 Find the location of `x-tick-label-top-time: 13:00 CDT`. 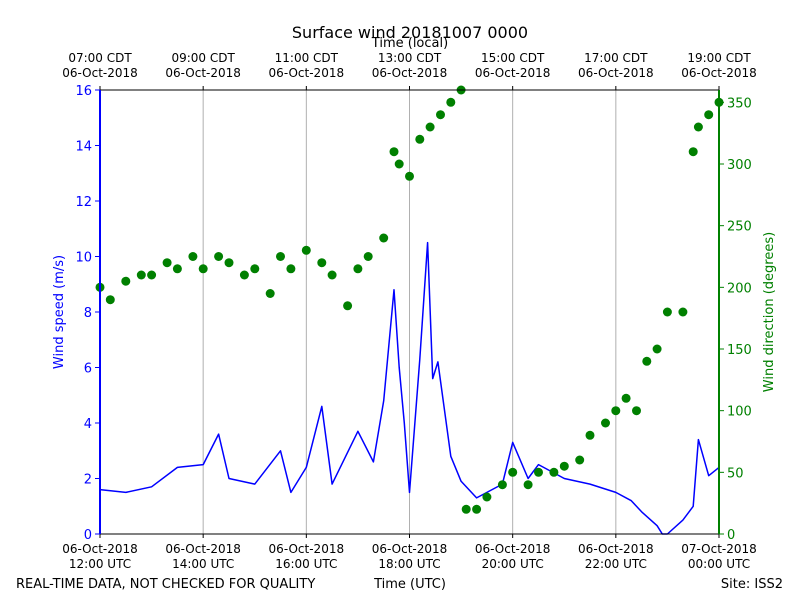

x-tick-label-top-time: 13:00 CDT is located at coordinates (410, 58).